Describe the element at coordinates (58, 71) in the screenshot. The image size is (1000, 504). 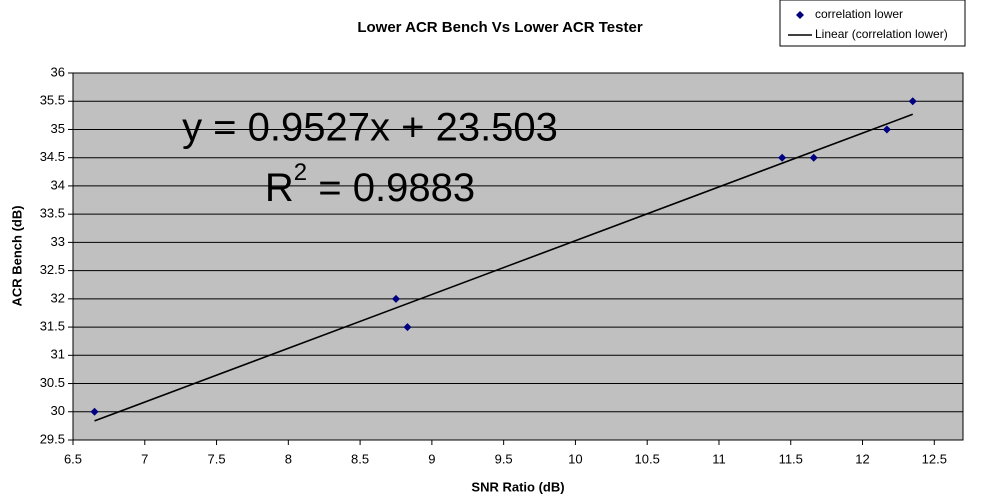
I see `y-tick-label: 36` at that location.